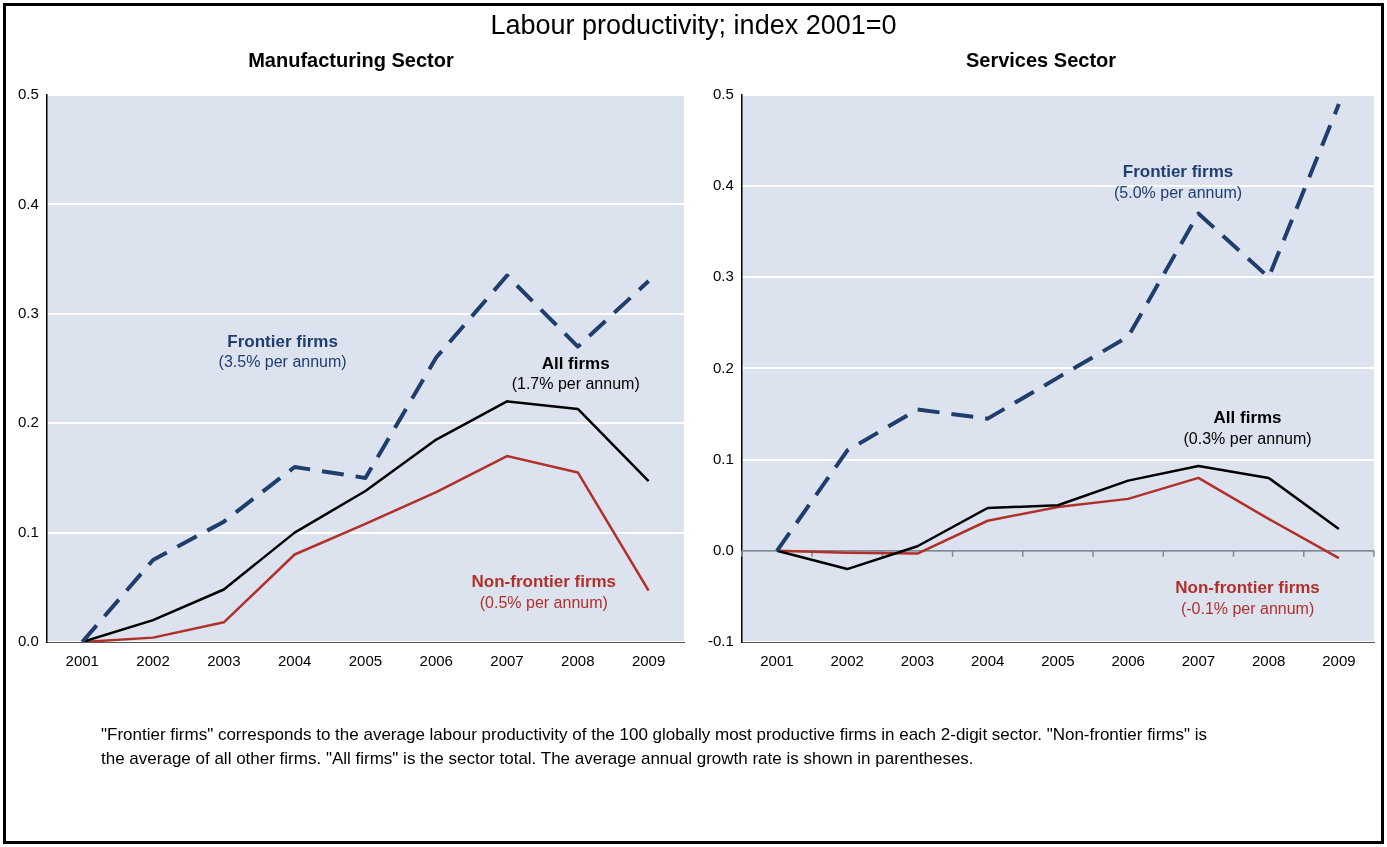 This screenshot has height=847, width=1387. What do you see at coordinates (720, 641) in the screenshot?
I see `y-tick-label: -0.1` at bounding box center [720, 641].